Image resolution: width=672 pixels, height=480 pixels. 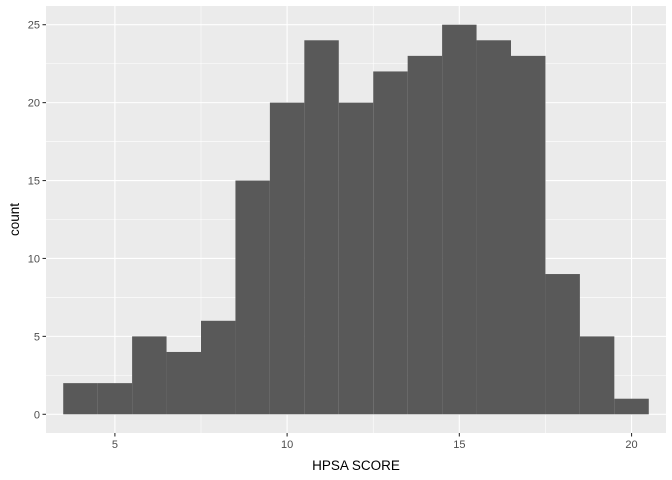 What do you see at coordinates (14, 219) in the screenshot?
I see `y-axis-title: count` at bounding box center [14, 219].